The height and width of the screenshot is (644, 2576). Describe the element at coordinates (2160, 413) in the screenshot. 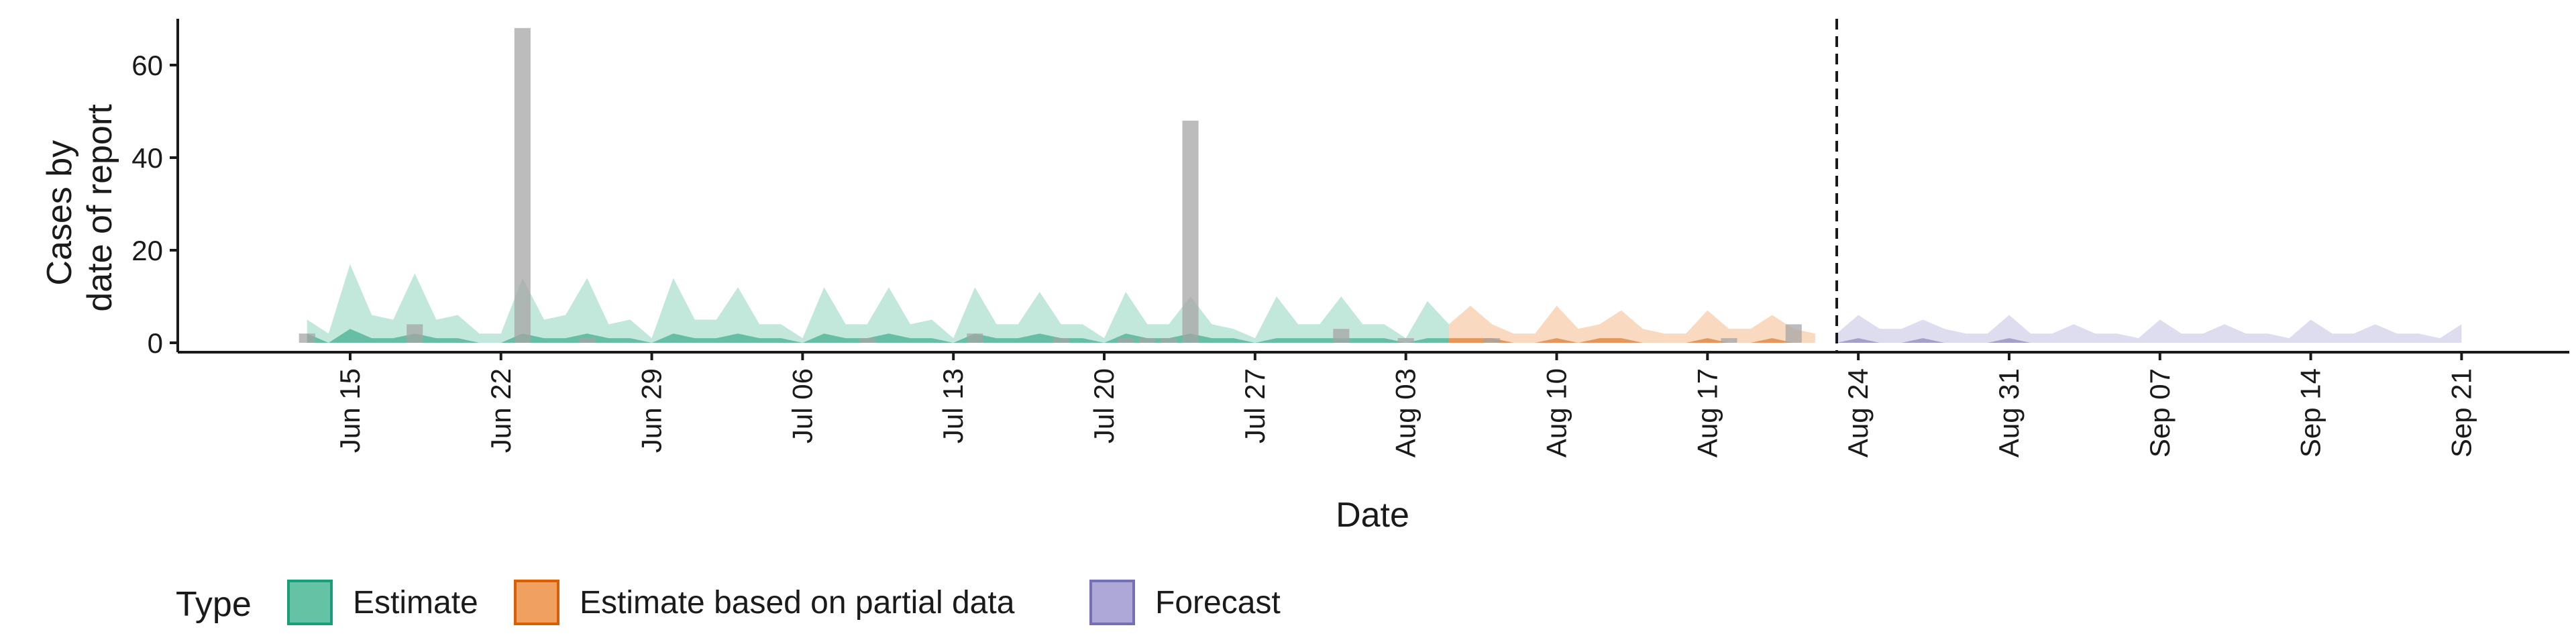

I see `x-tick-label: Sep 07` at that location.